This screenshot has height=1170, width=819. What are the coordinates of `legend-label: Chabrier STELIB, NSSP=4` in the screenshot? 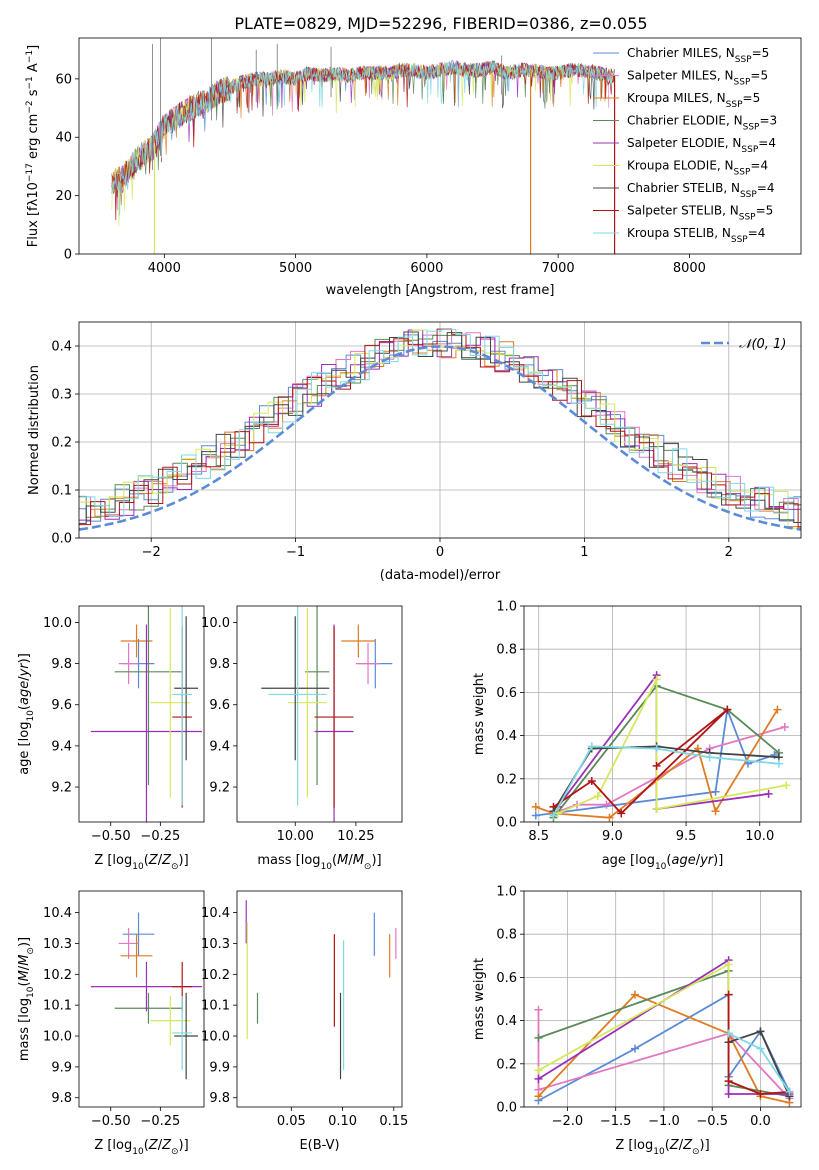 It's located at (701, 190).